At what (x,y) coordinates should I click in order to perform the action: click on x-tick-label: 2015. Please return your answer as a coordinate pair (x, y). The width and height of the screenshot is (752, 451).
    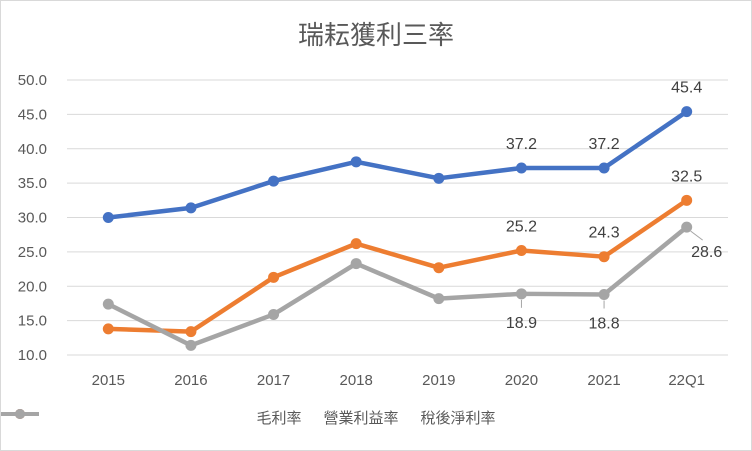
    Looking at the image, I should click on (108, 380).